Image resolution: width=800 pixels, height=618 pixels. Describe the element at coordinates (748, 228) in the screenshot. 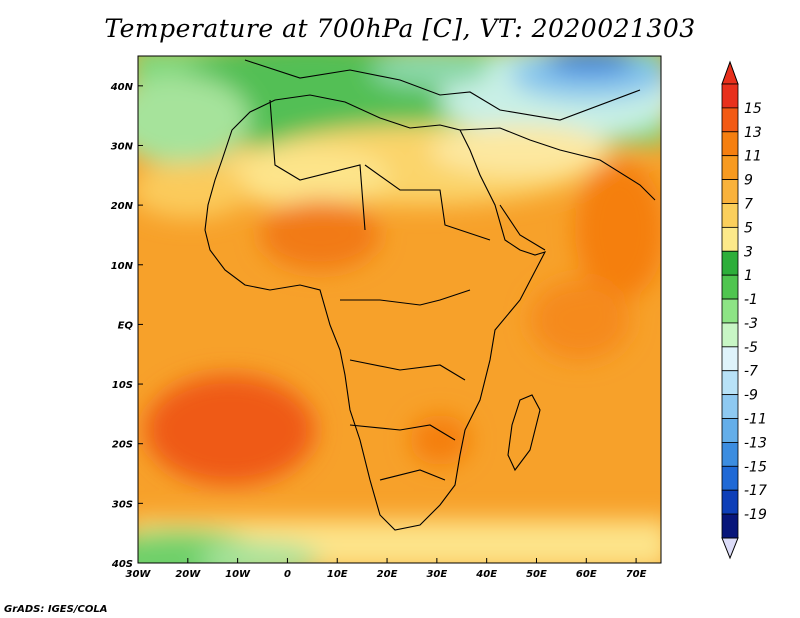

I see `colorbar-label: 5` at that location.